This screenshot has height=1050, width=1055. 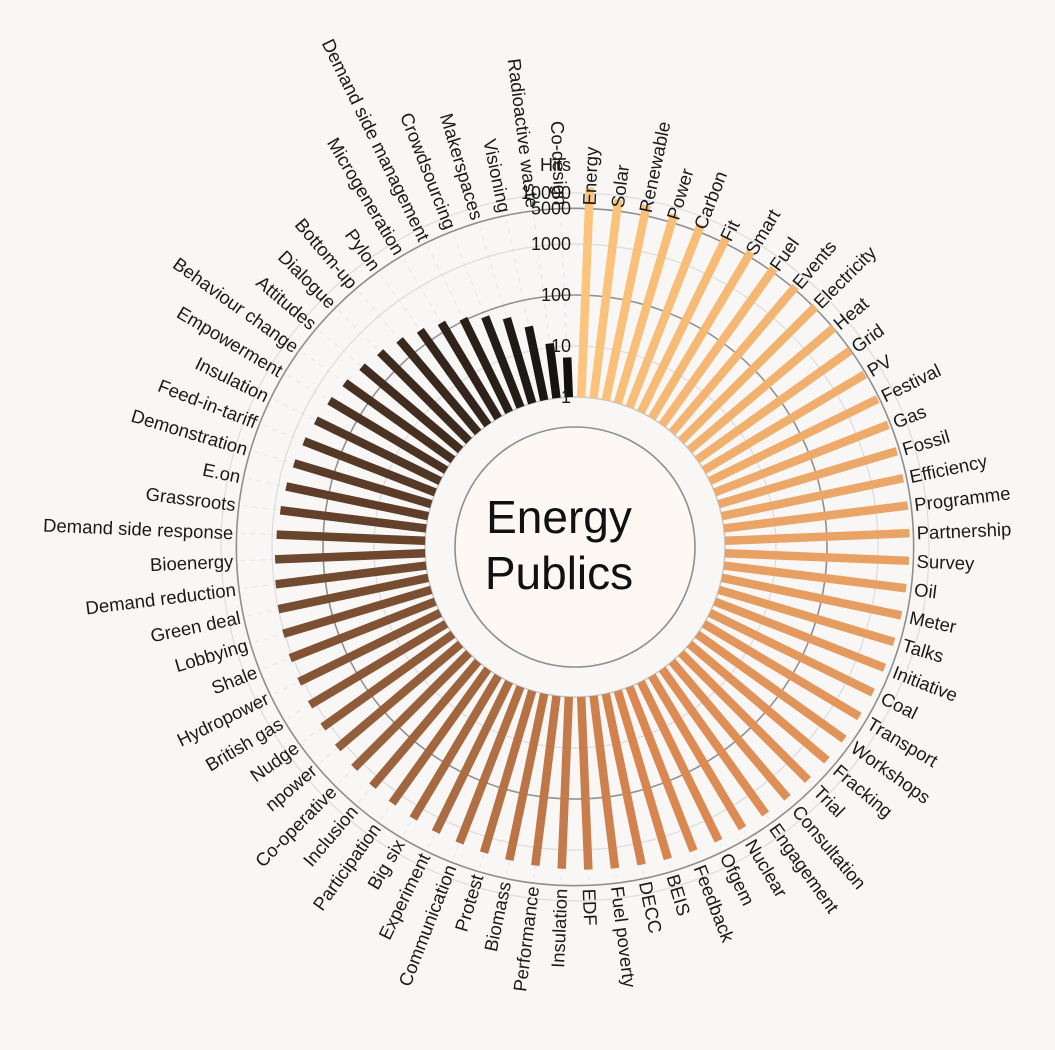 What do you see at coordinates (559, 928) in the screenshot?
I see `category-label-38: Insulation` at bounding box center [559, 928].